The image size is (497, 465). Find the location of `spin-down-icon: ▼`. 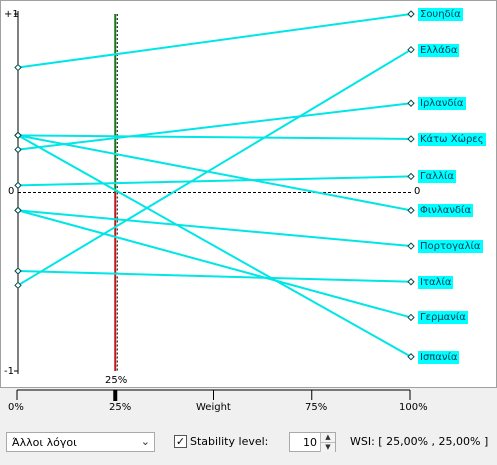

spin-down-icon: ▼ is located at coordinates (327, 447).